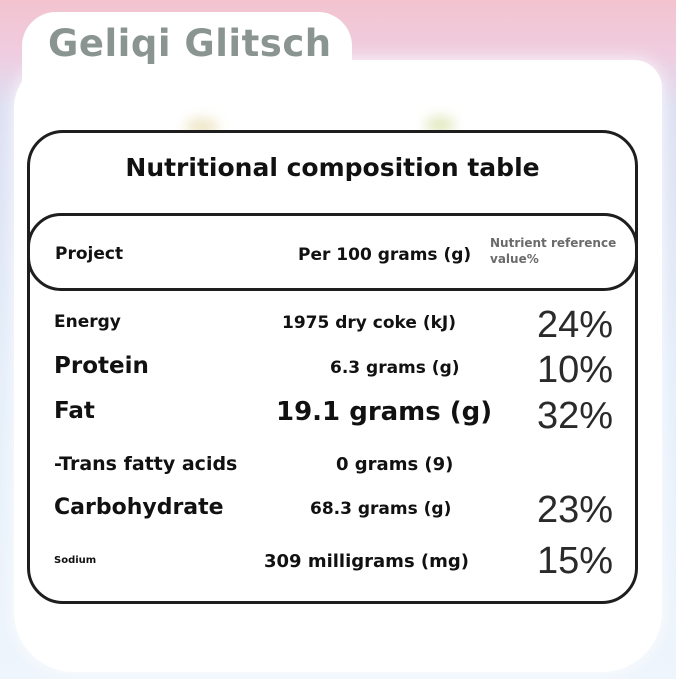 This screenshot has width=676, height=679. What do you see at coordinates (574, 416) in the screenshot?
I see `row-nrv-fat: 32%` at bounding box center [574, 416].